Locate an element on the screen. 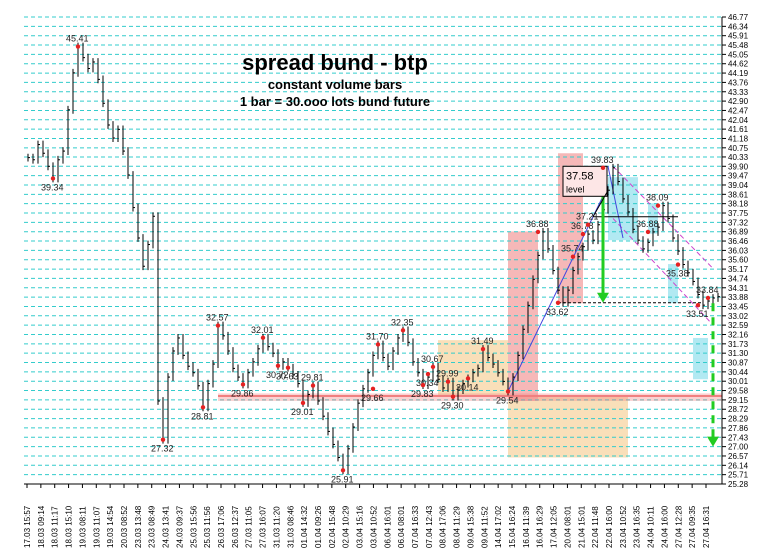 This screenshot has height=554, width=762. data-label: 36.78 is located at coordinates (582, 226).